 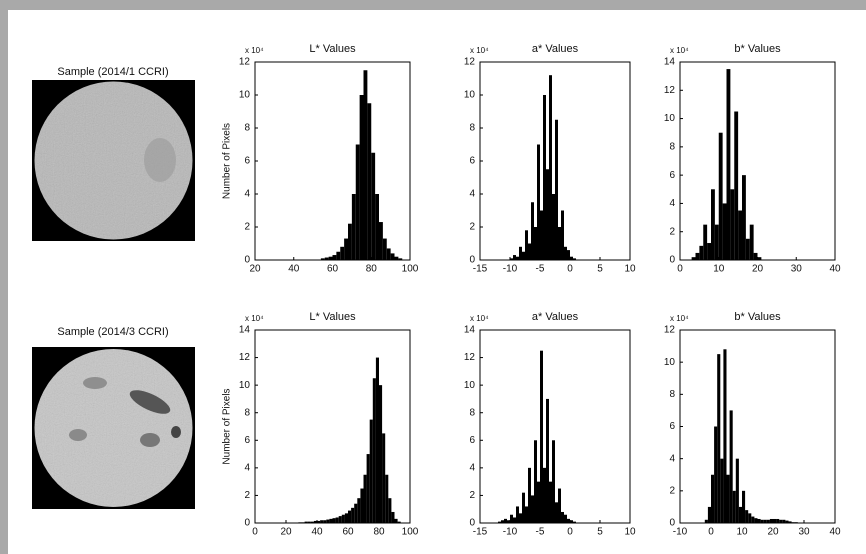 What do you see at coordinates (410, 532) in the screenshot?
I see `x-tick-label: 100` at bounding box center [410, 532].